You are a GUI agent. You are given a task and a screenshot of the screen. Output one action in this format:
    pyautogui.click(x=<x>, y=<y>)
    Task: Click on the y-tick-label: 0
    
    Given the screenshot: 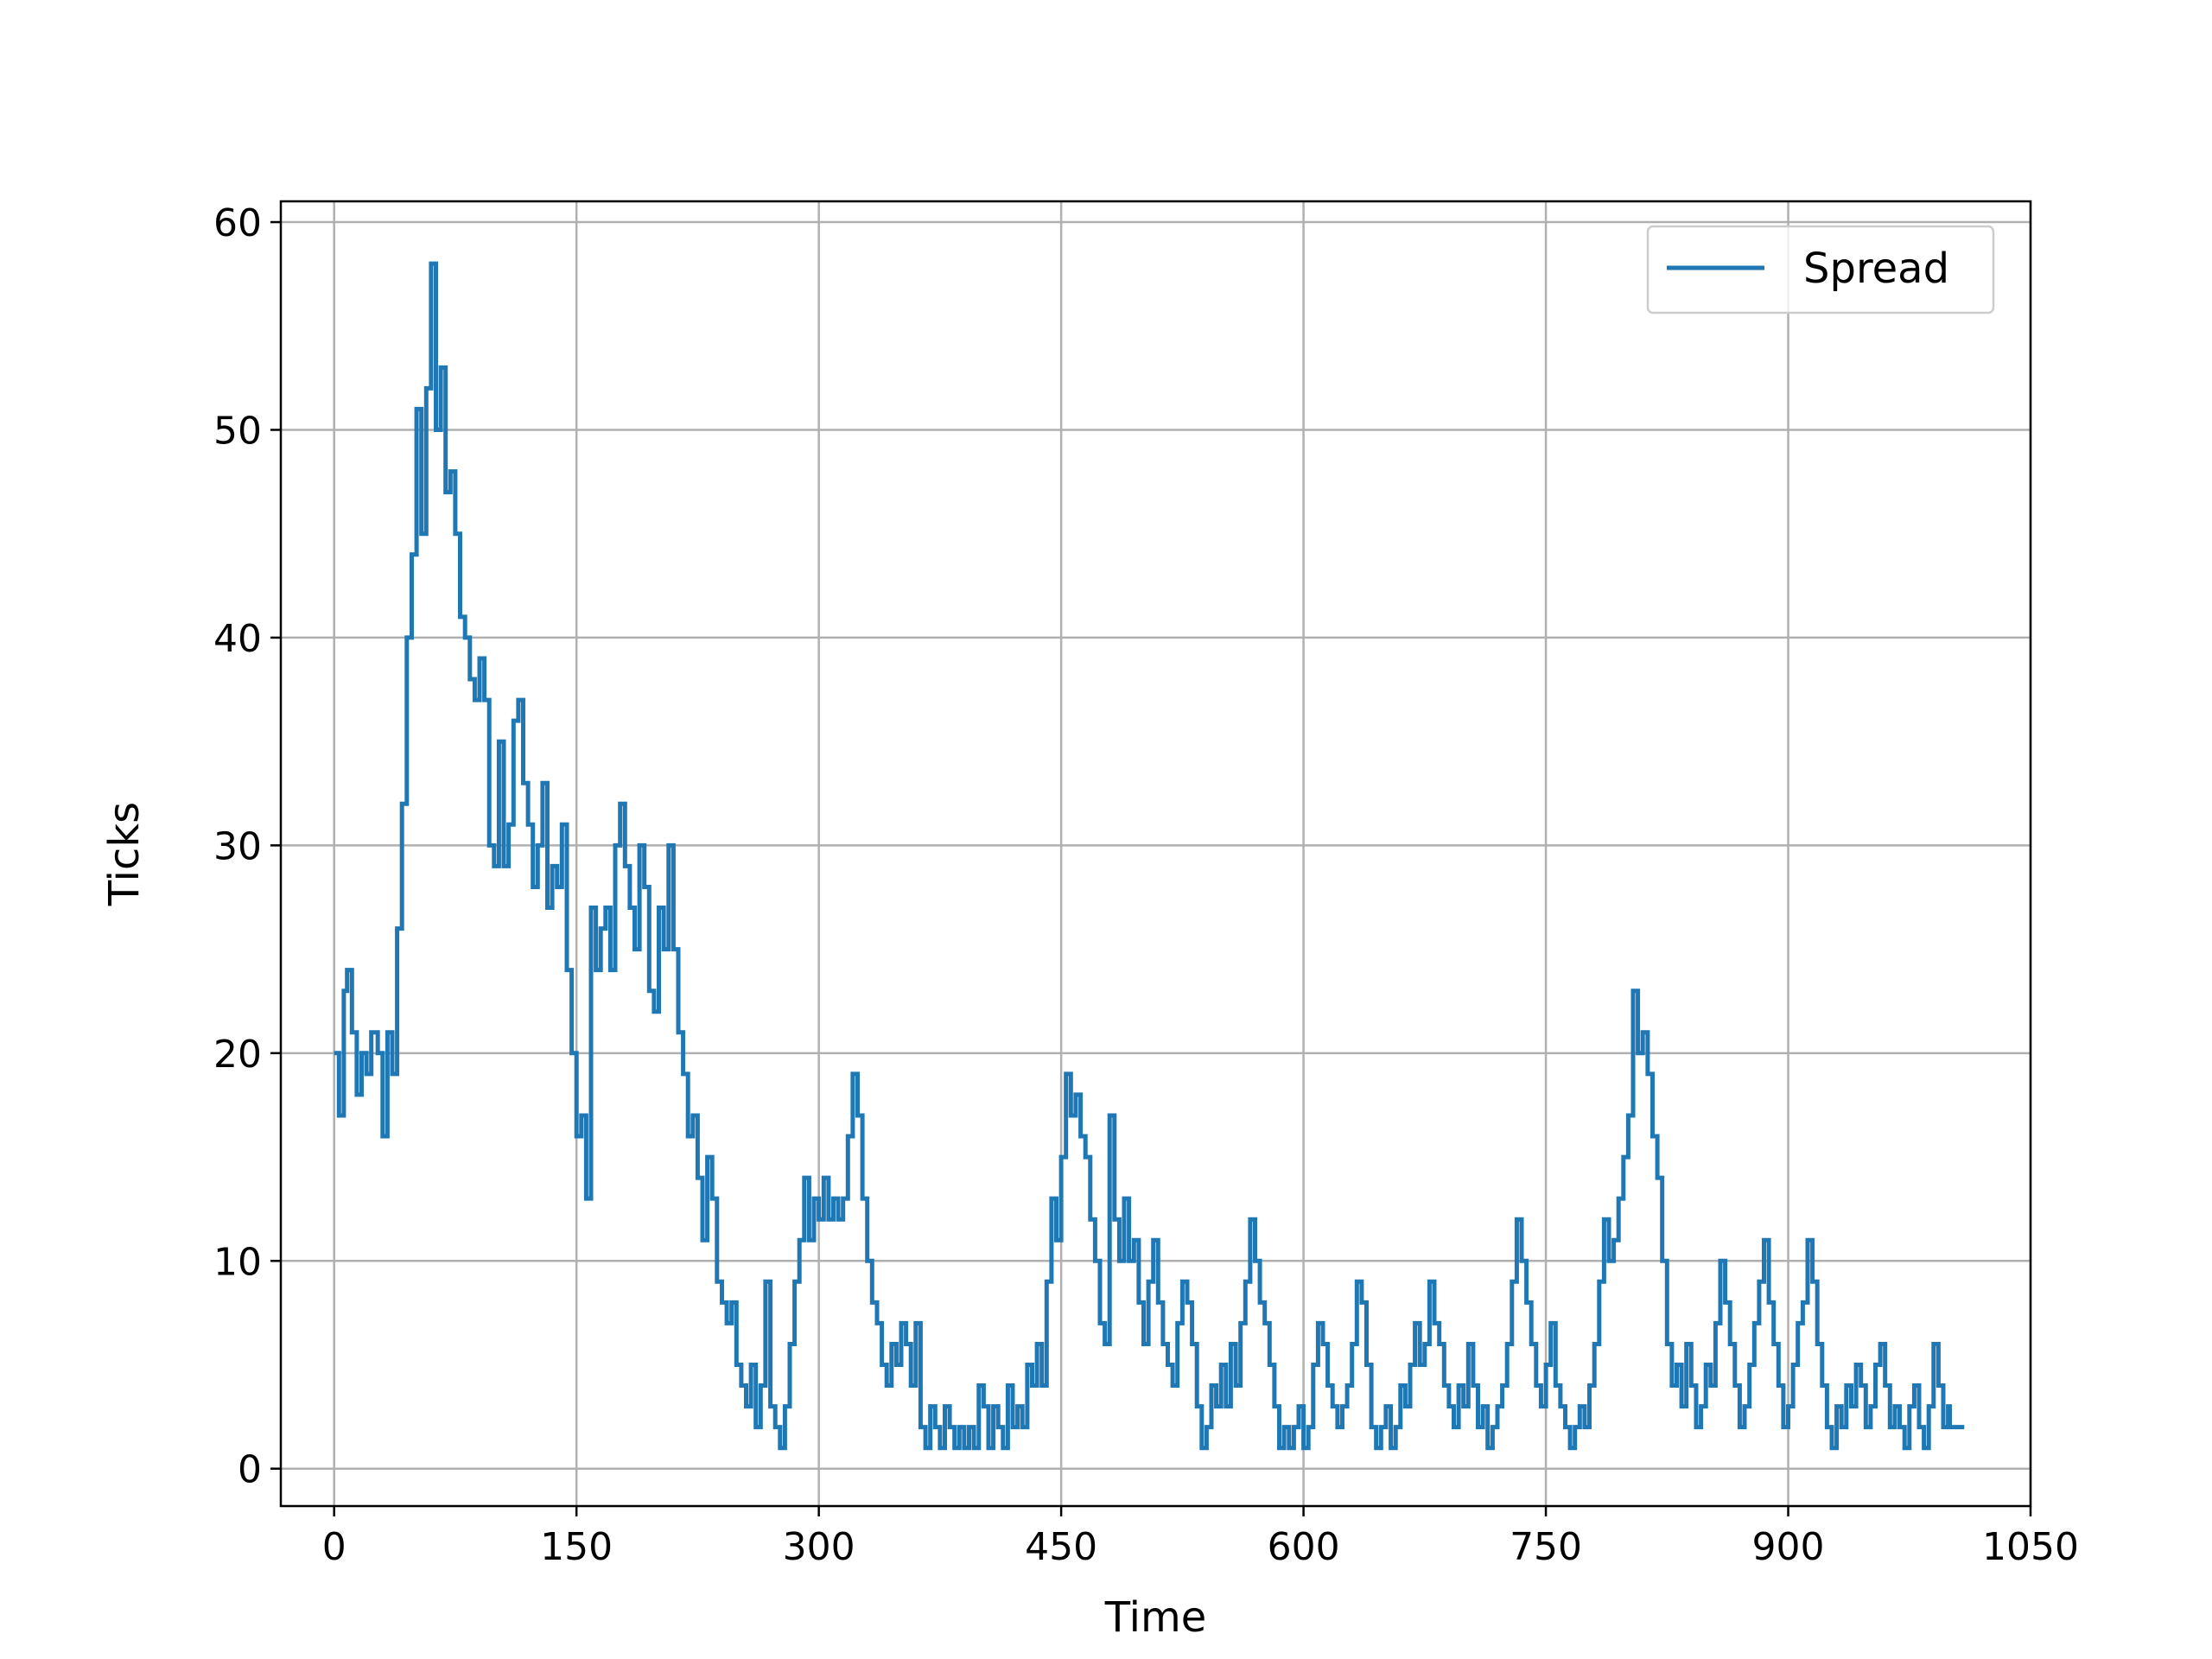 What is the action you would take?
    pyautogui.click(x=250, y=1470)
    